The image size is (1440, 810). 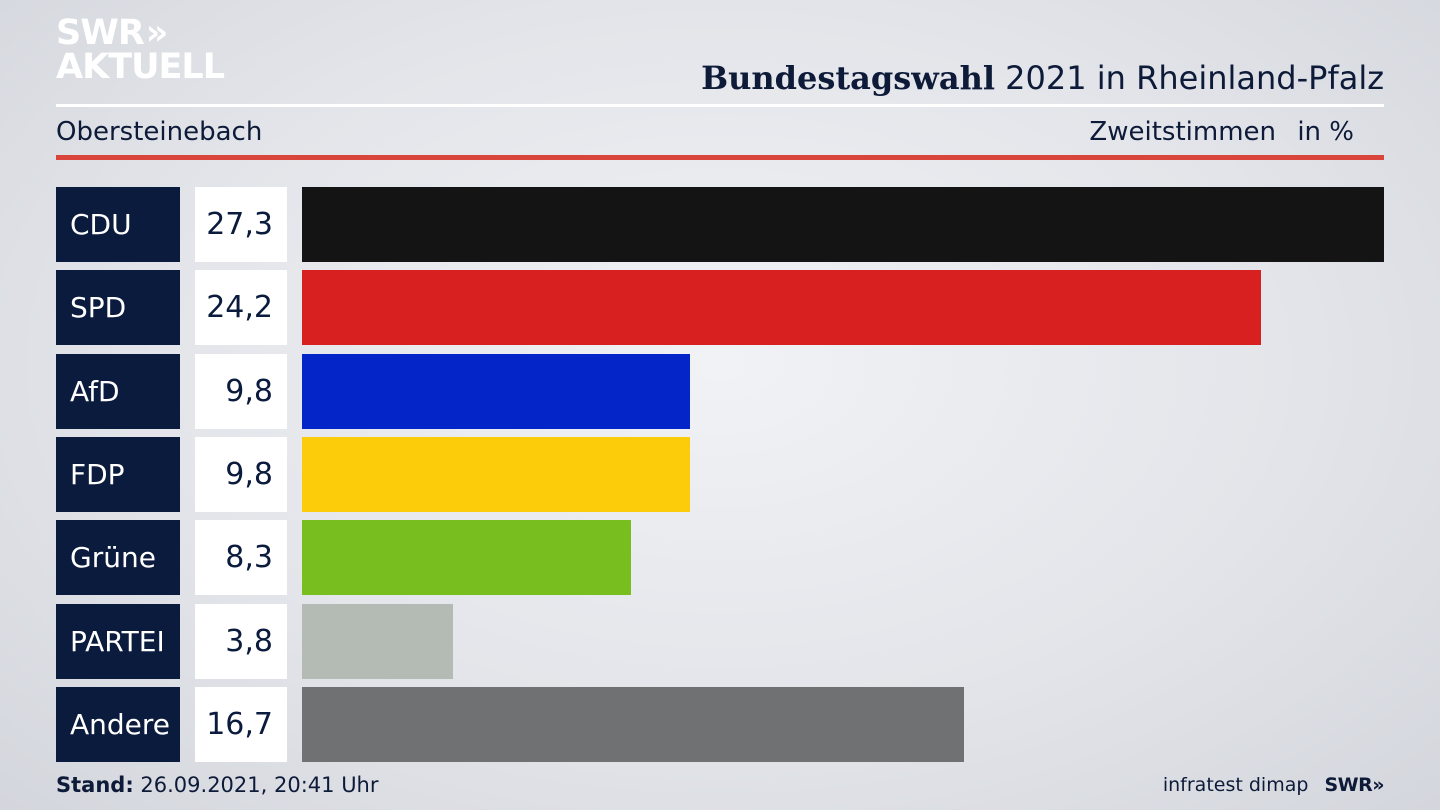 I want to click on timestamp-label: Stand:, so click(x=95, y=785).